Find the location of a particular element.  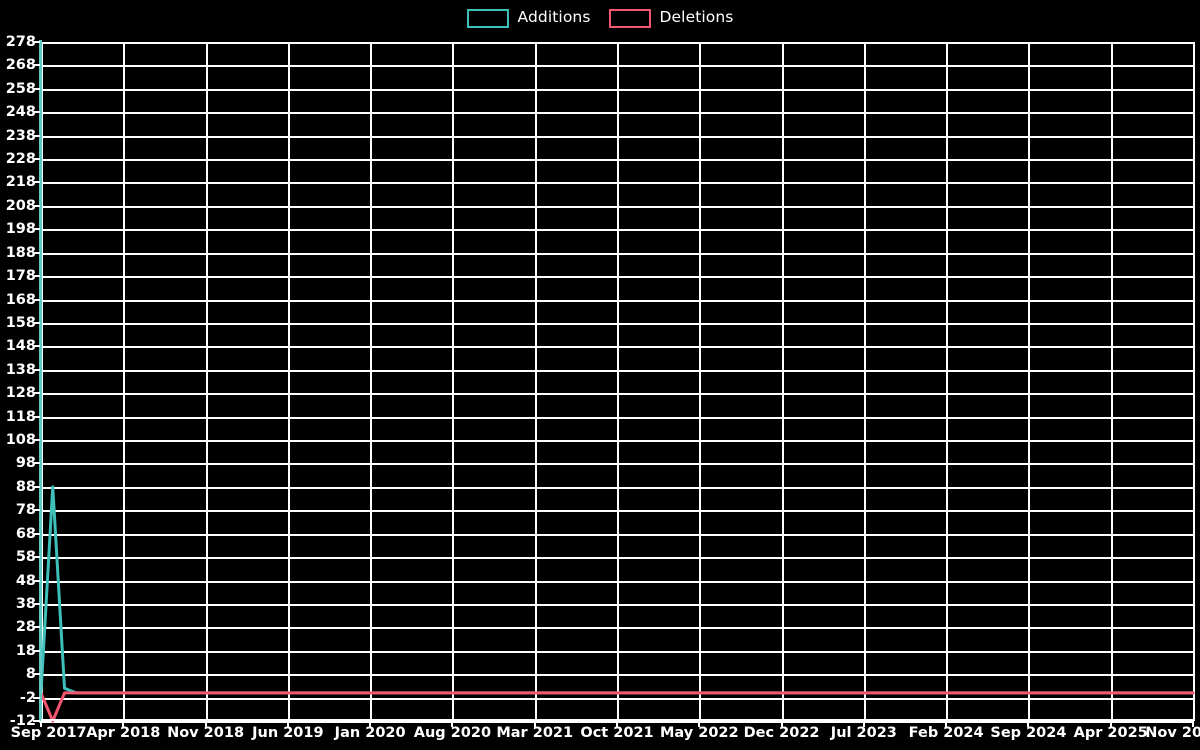

x-axis-line is located at coordinates (617, 720).